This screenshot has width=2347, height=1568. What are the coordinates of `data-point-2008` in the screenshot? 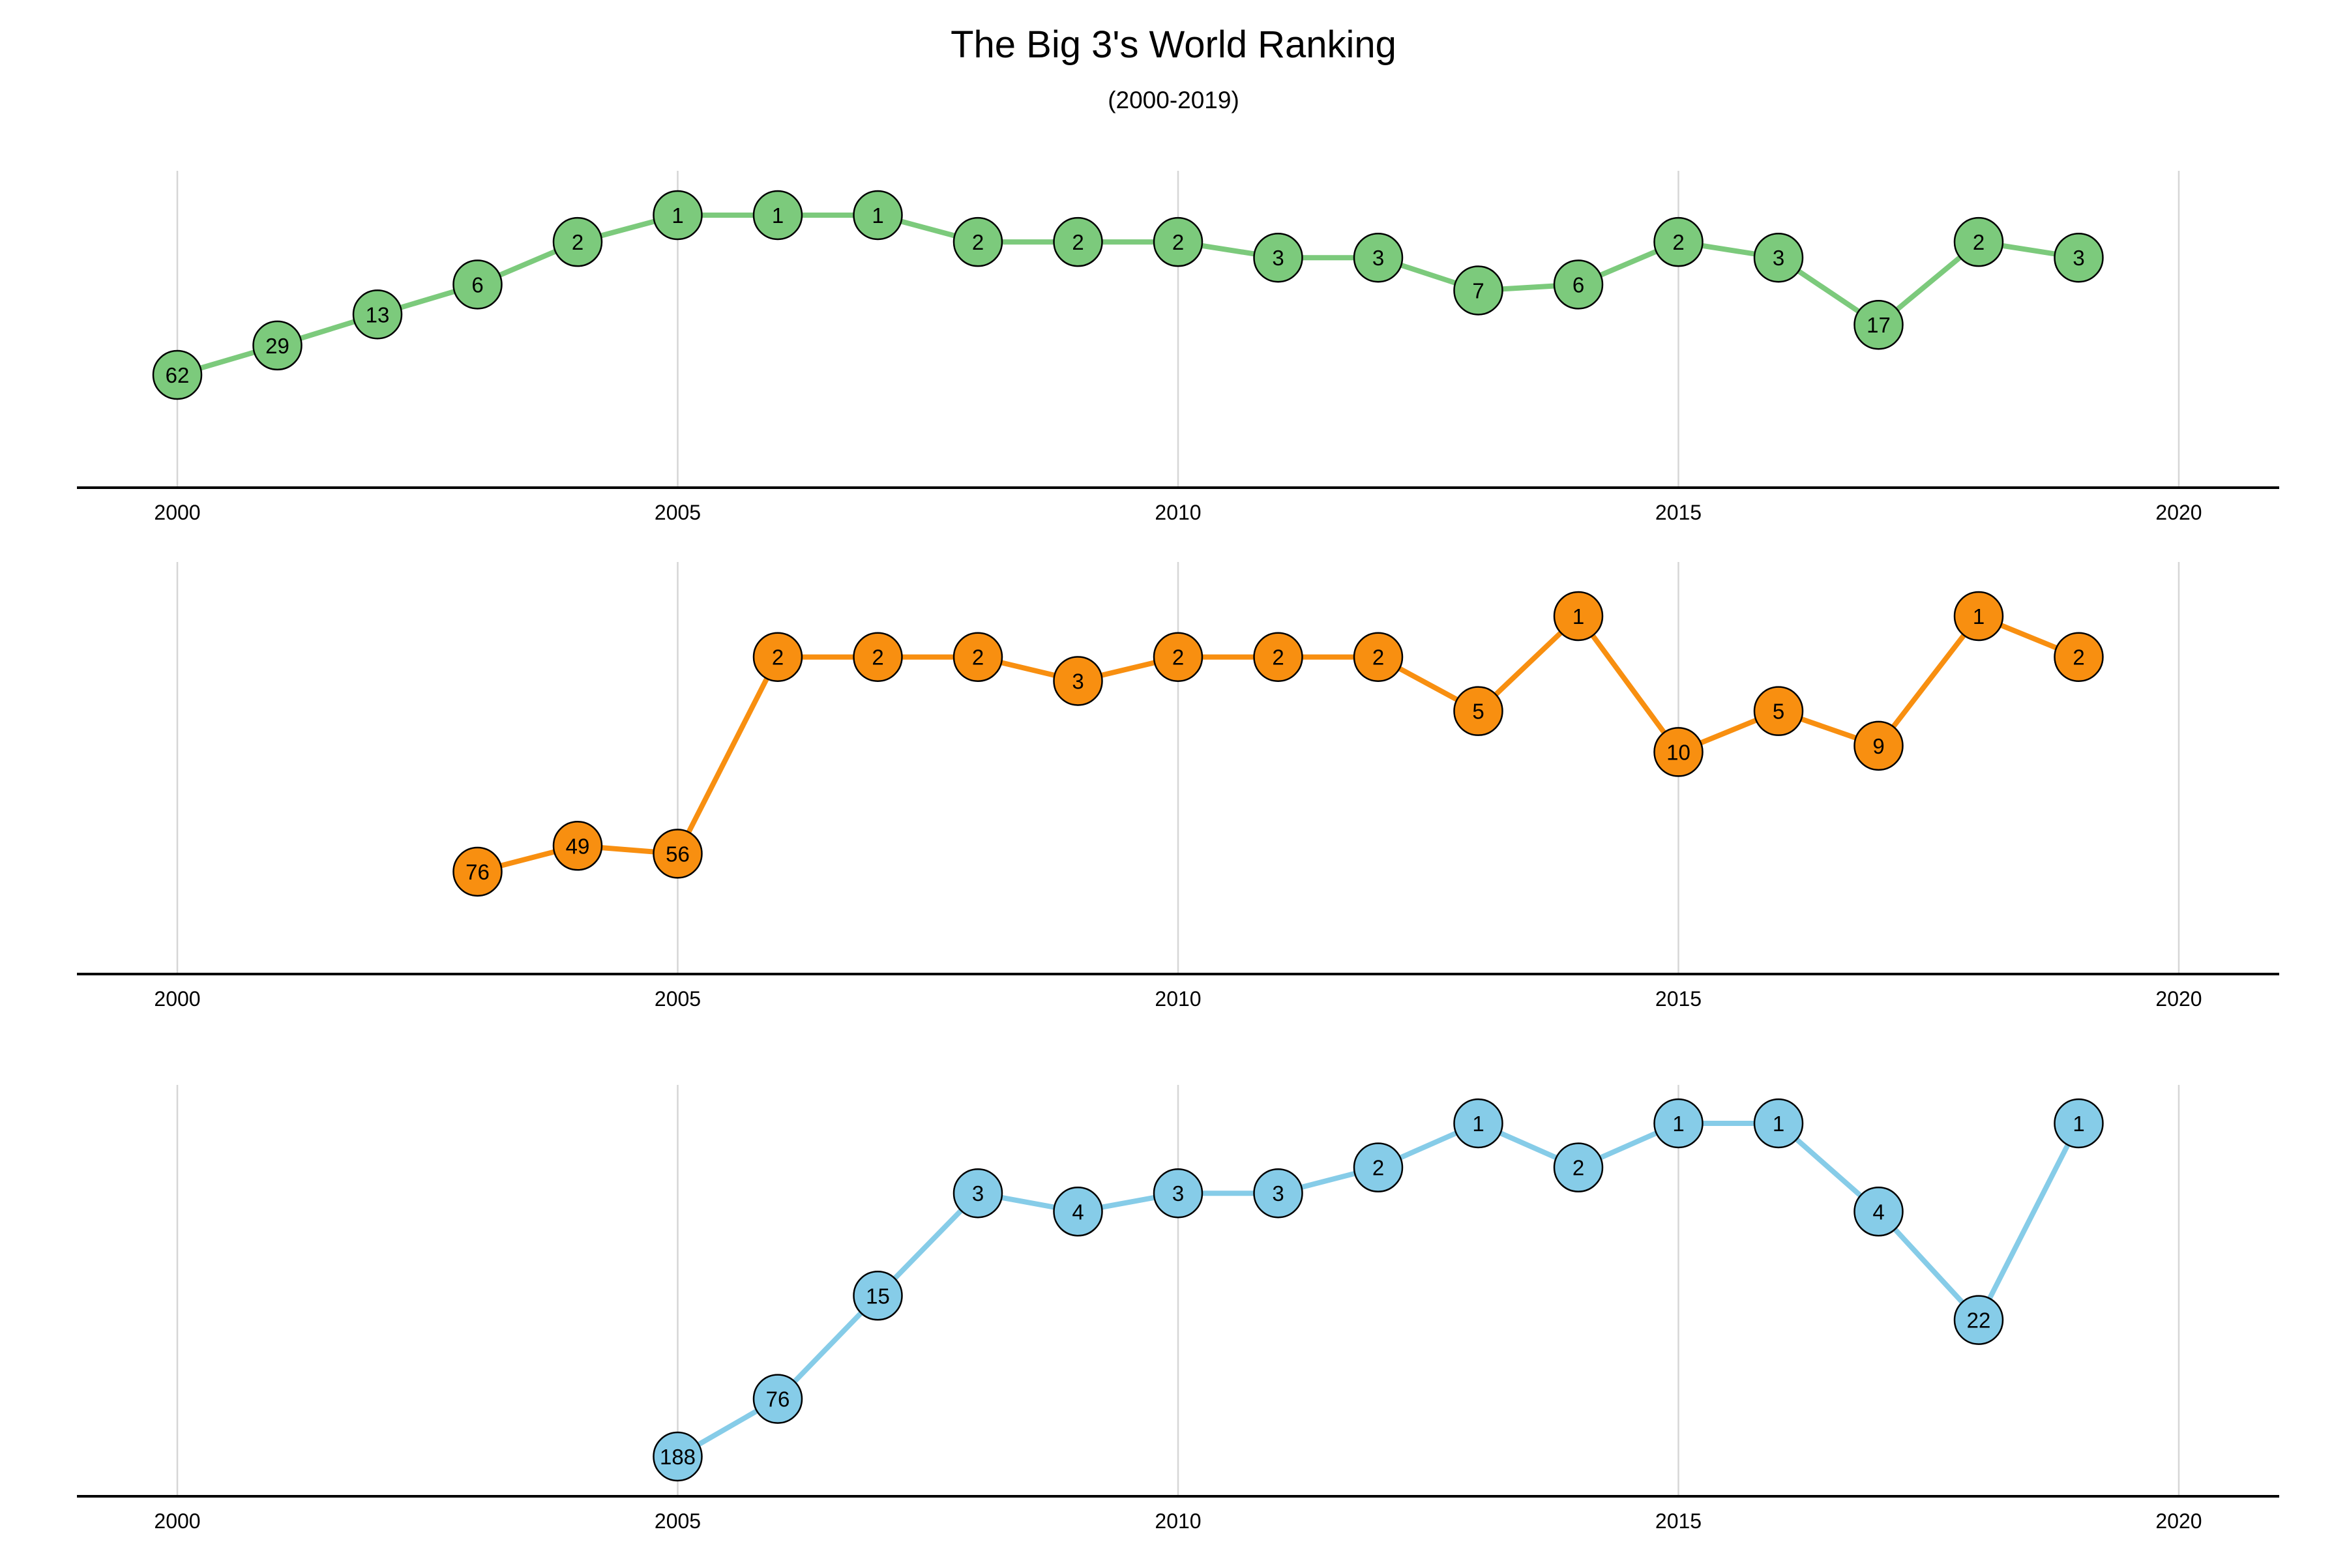 It's located at (977, 242).